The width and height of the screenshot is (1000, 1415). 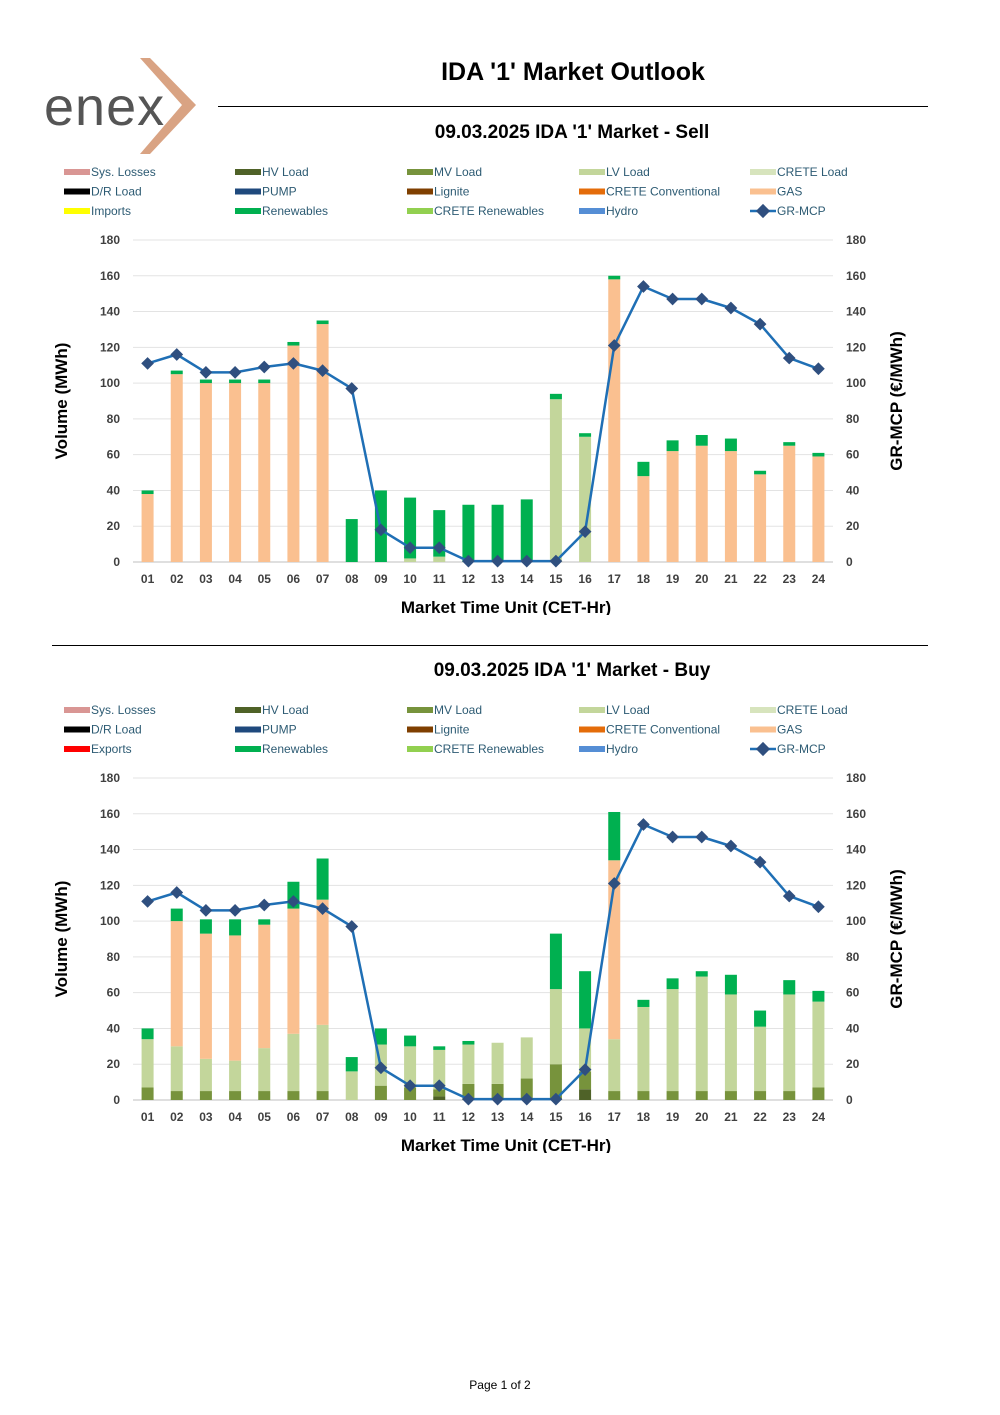 I want to click on x-tick-label: 09, so click(x=381, y=1117).